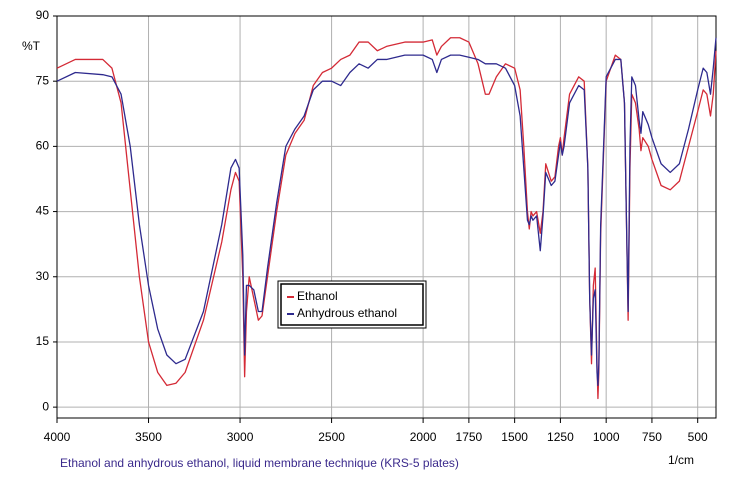  What do you see at coordinates (240, 437) in the screenshot?
I see `x-tick-label: 3000` at bounding box center [240, 437].